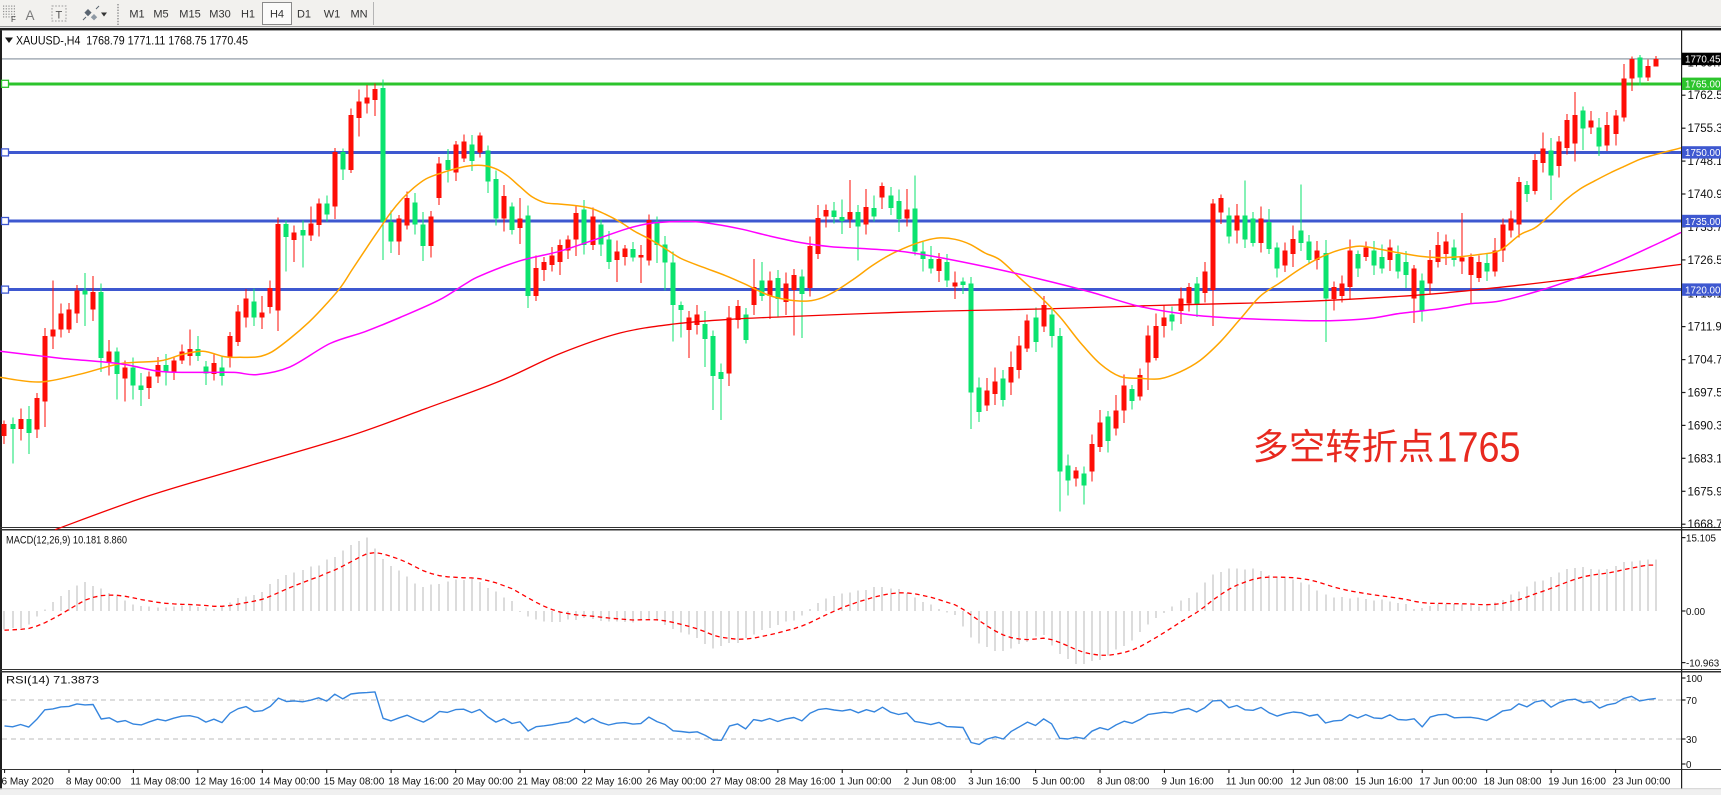 The image size is (1721, 795). What do you see at coordinates (994, 782) in the screenshot?
I see `svg-text: 3 Jun 16:00` at bounding box center [994, 782].